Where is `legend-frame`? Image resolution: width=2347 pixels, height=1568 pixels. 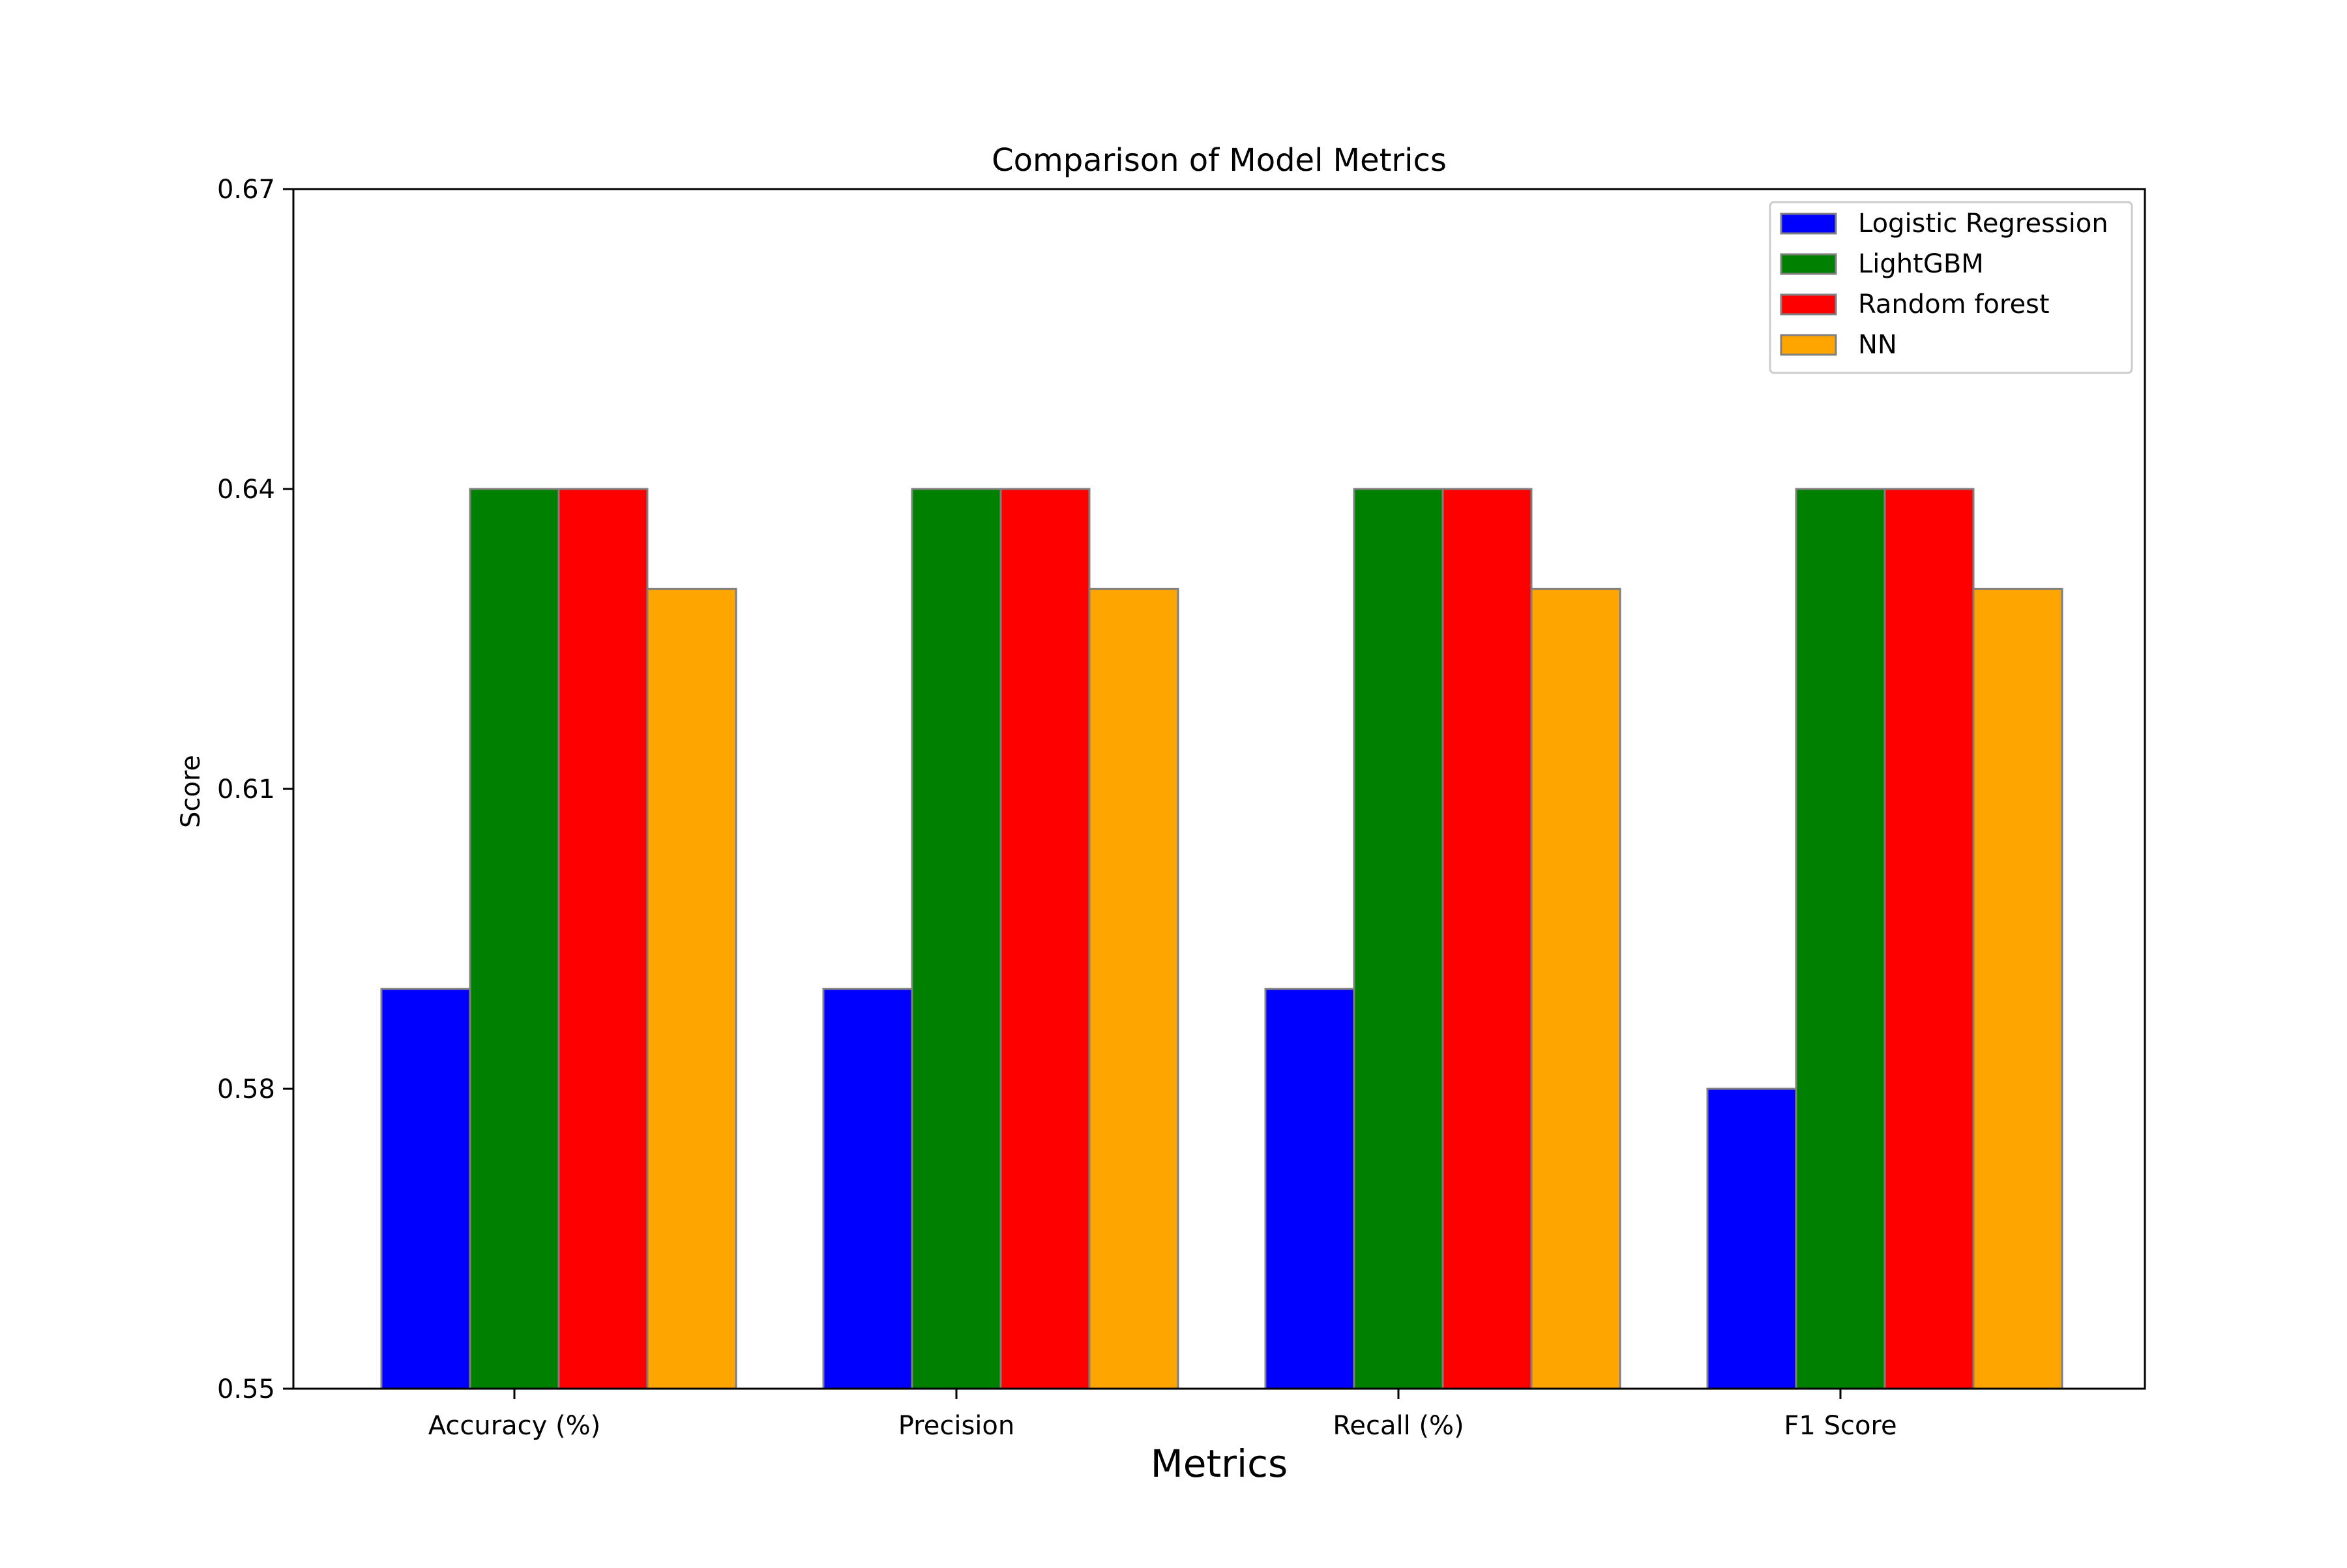
legend-frame is located at coordinates (1951, 288).